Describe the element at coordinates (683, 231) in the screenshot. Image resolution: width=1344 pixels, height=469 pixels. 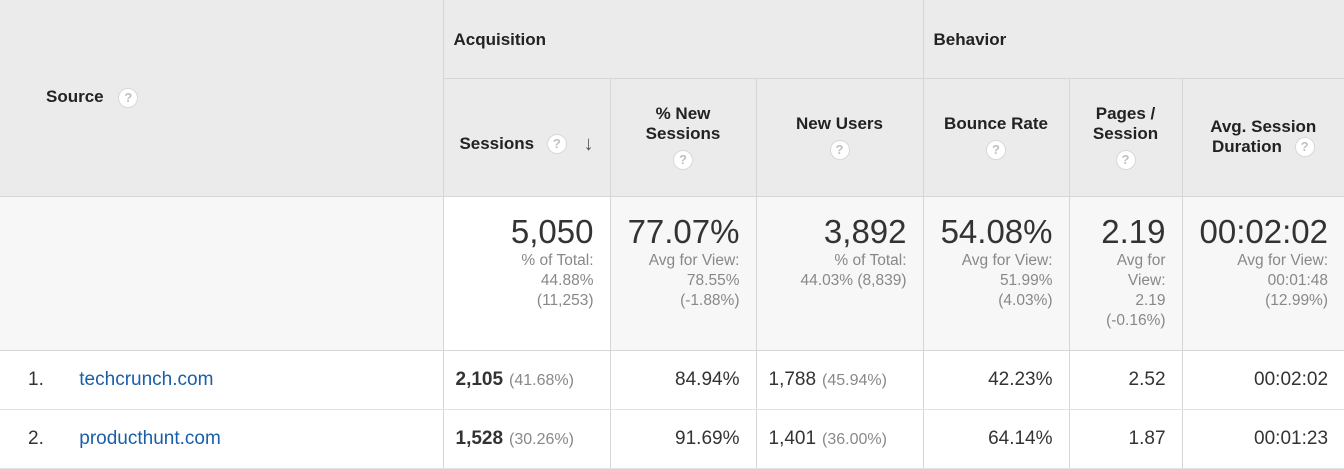
I see `pct-new-sessions-total-value: 77.07%` at that location.